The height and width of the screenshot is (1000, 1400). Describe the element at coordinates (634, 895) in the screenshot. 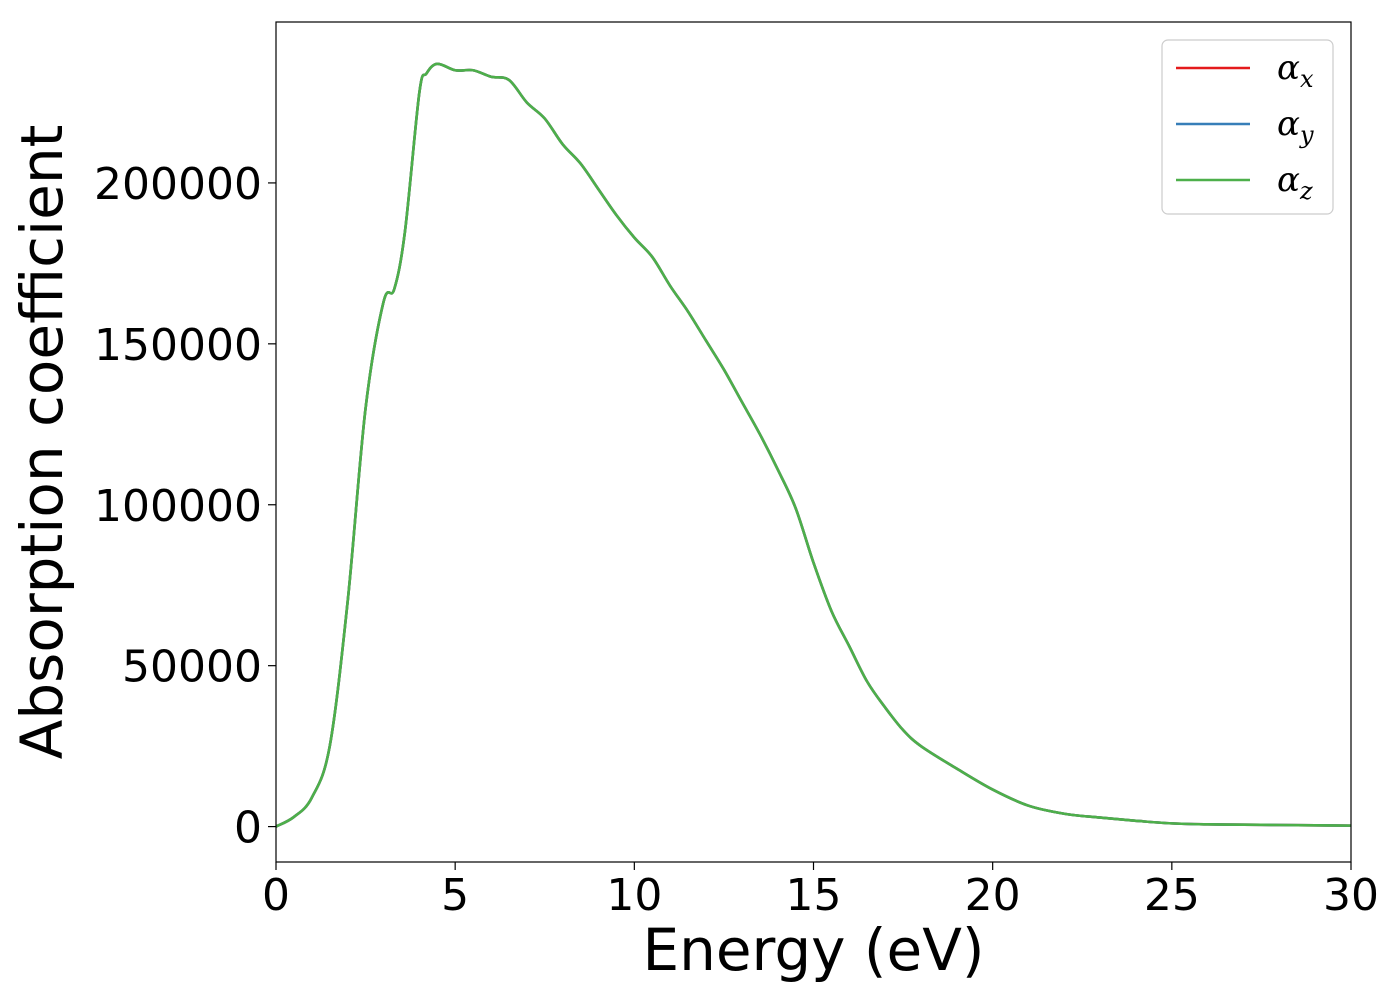

I see `x-tick-label: 10` at that location.